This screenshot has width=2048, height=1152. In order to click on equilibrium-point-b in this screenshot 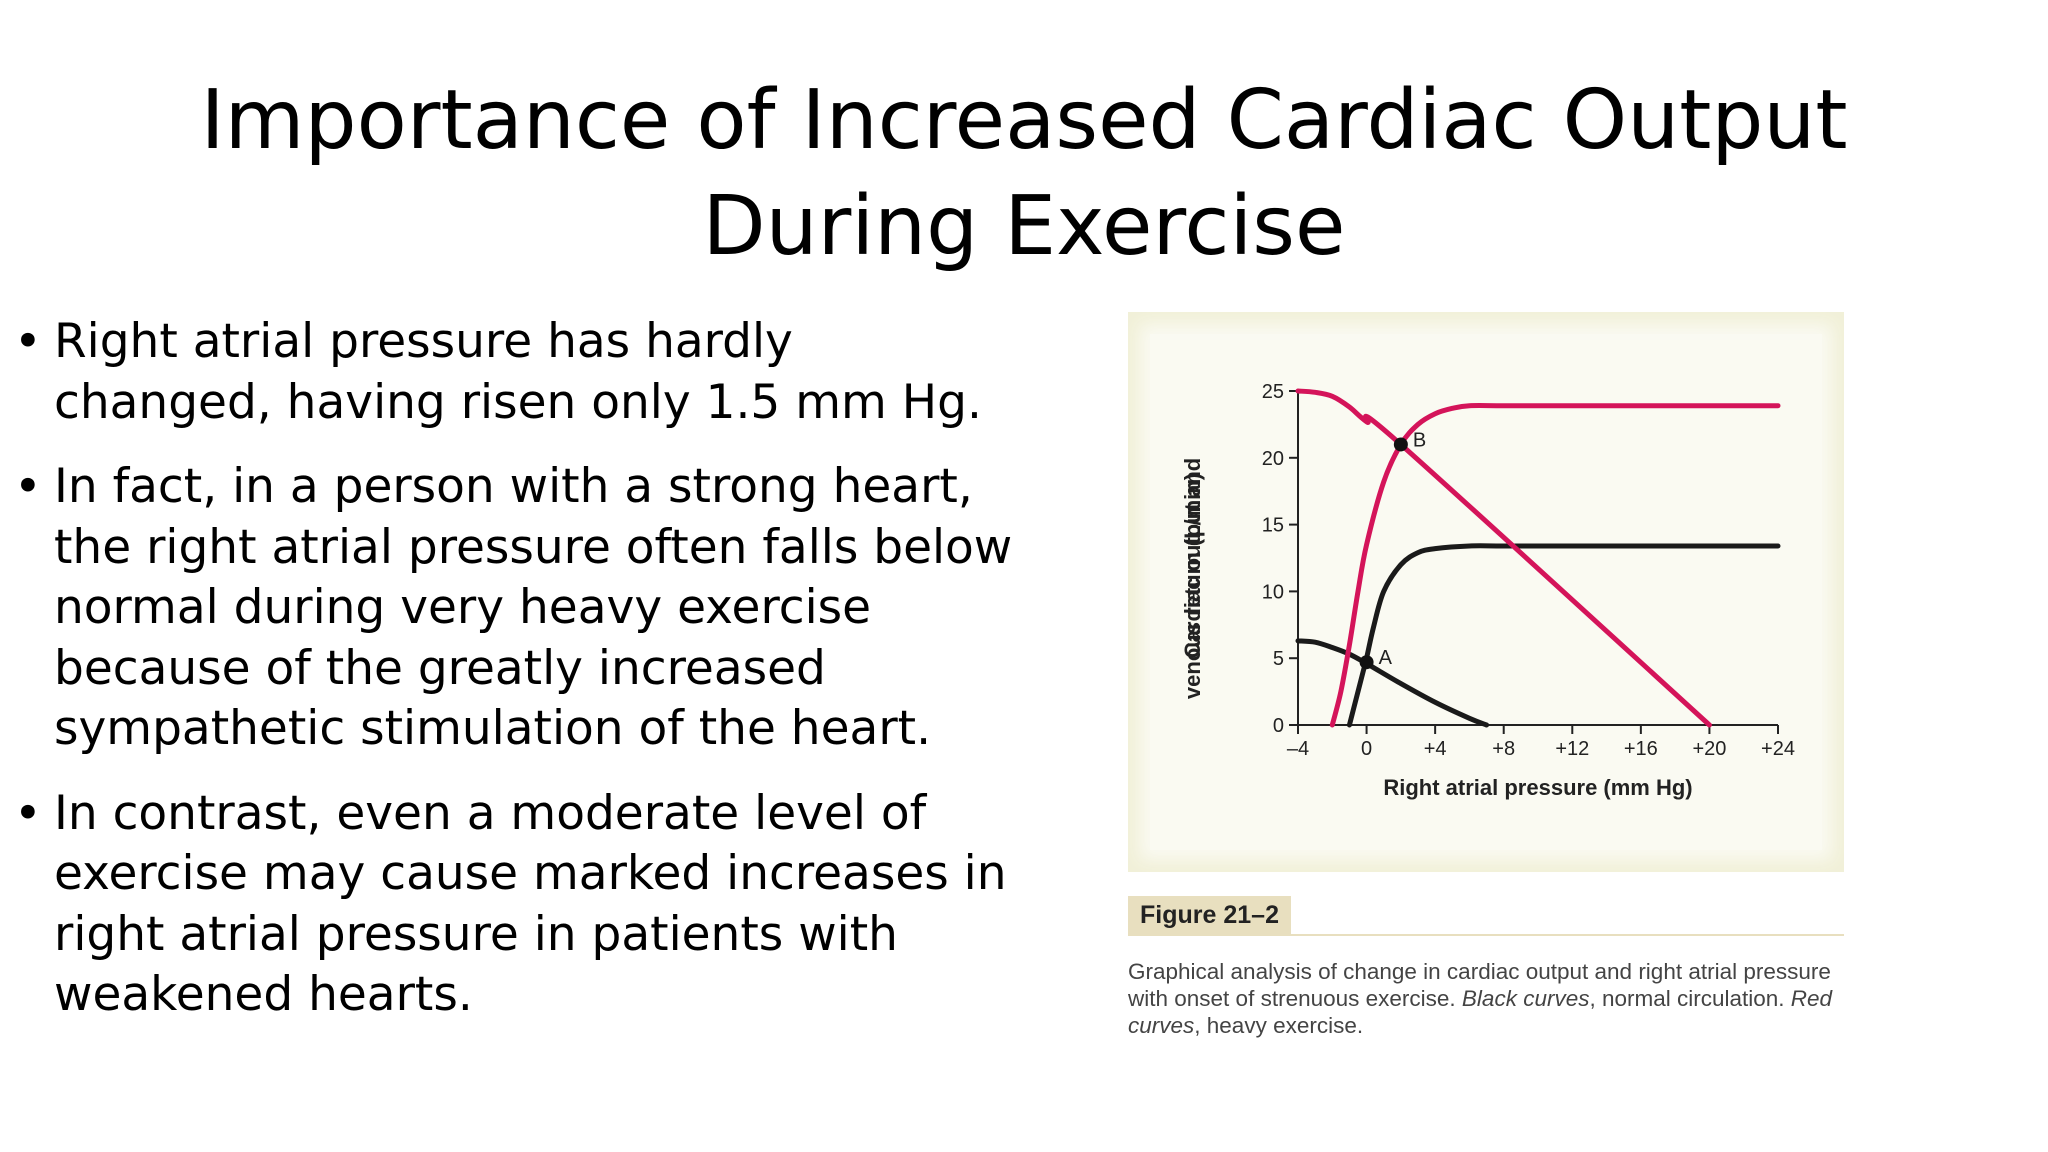, I will do `click(1400, 444)`.